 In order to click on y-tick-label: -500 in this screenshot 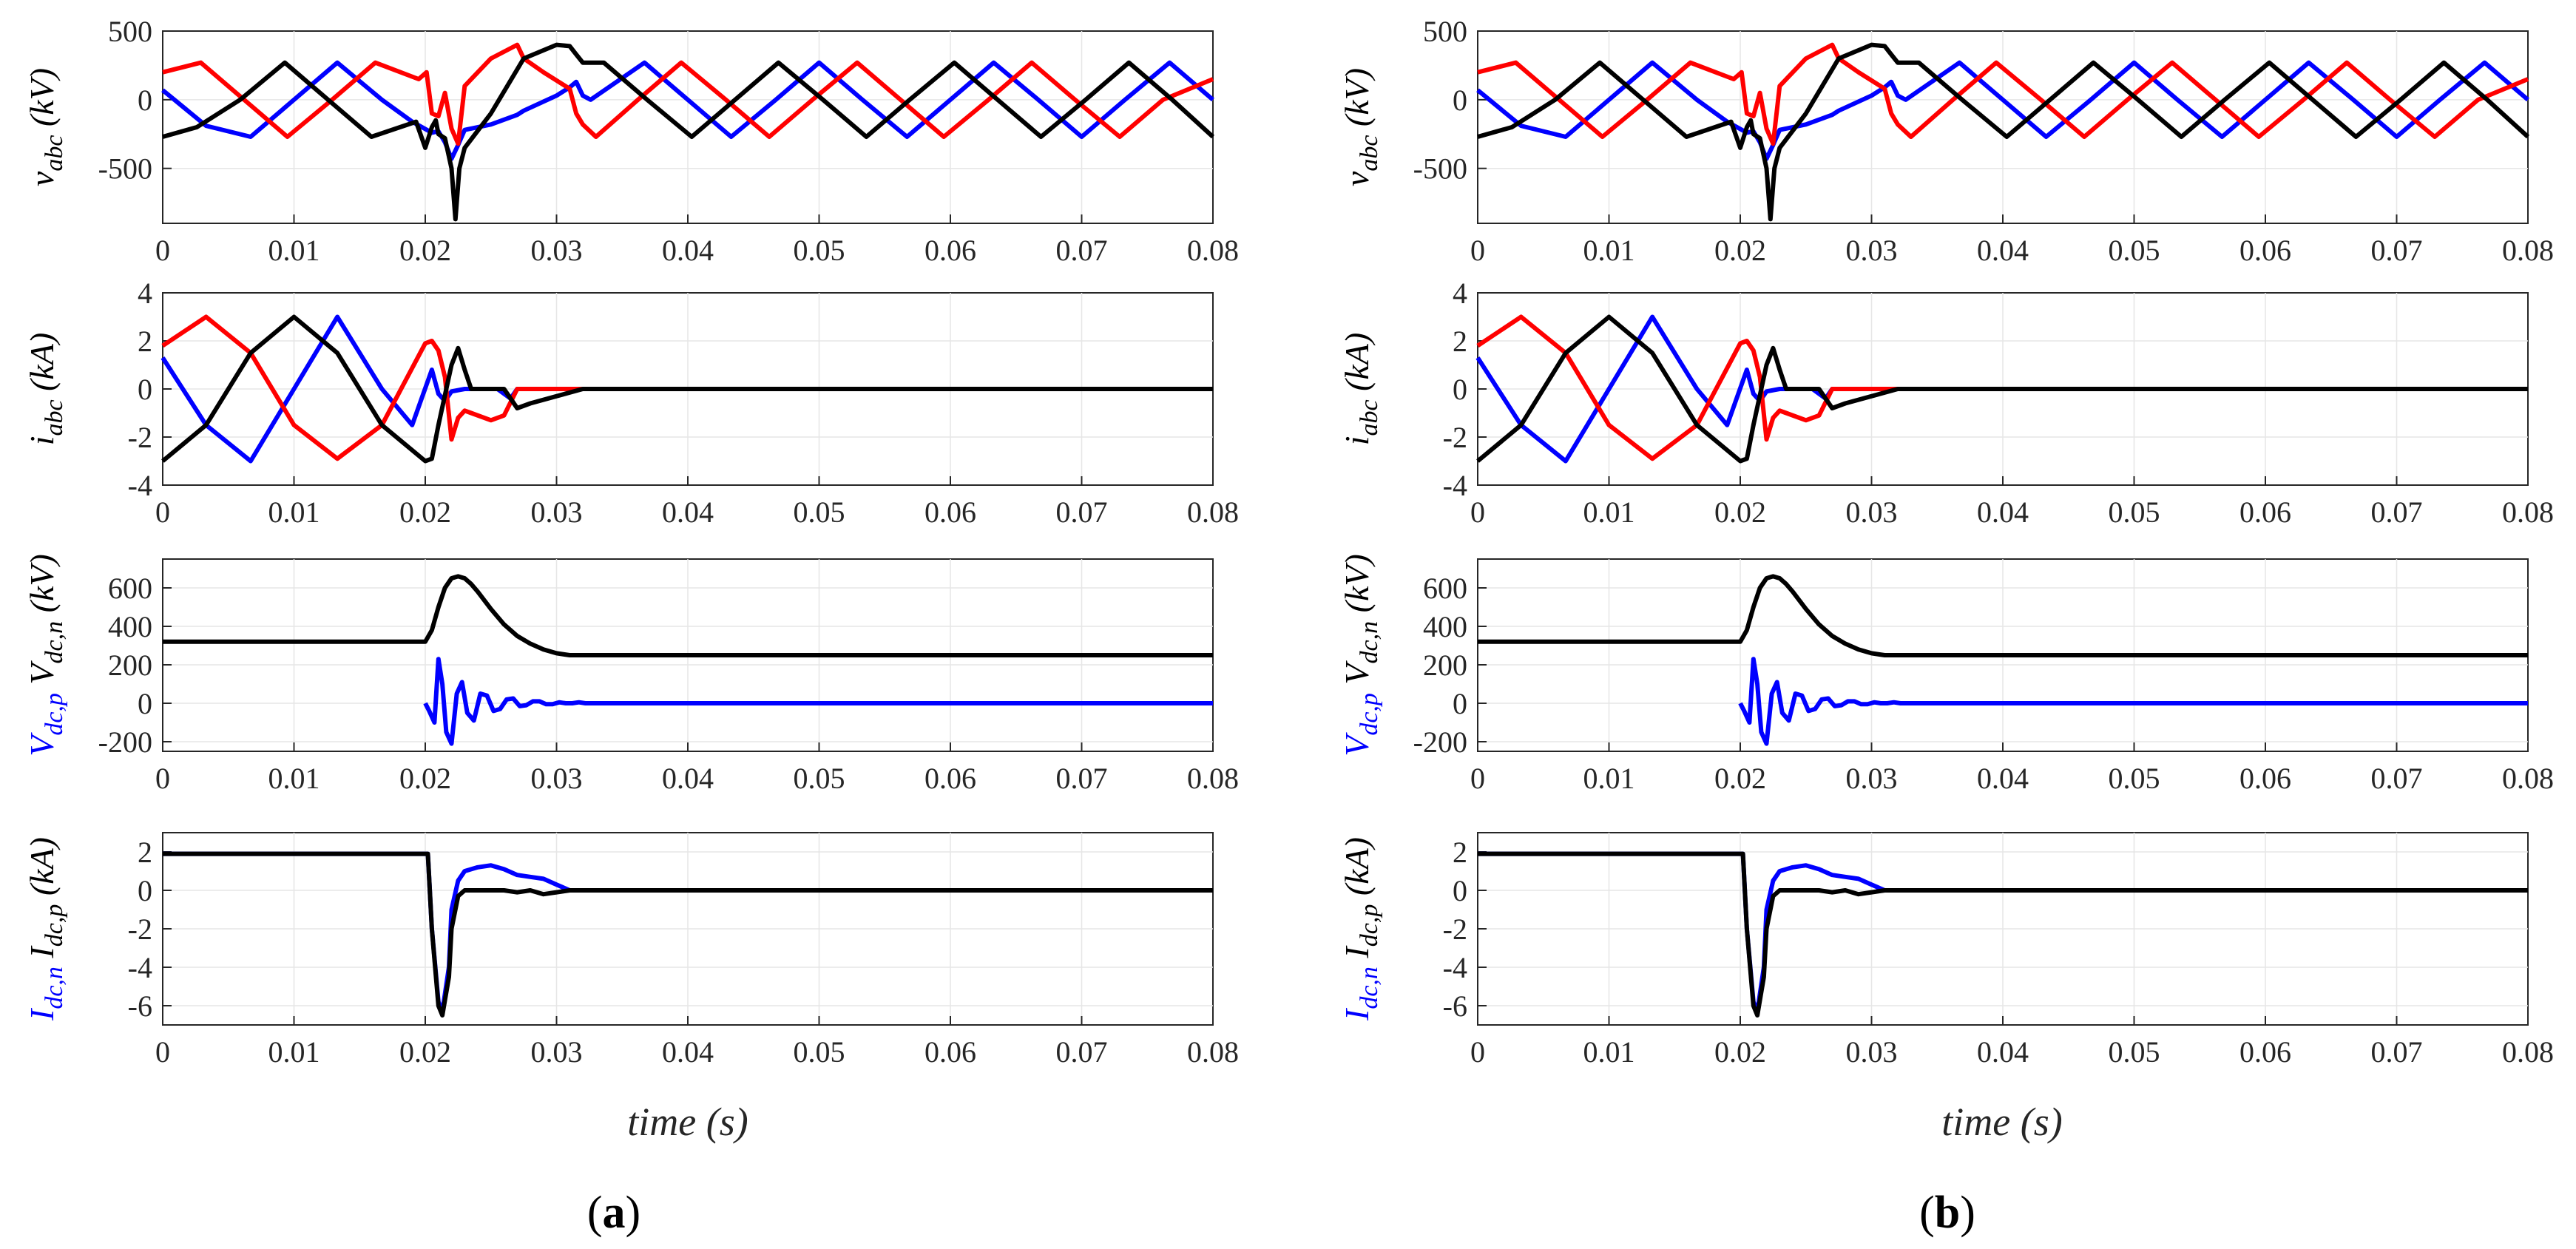, I will do `click(125, 169)`.